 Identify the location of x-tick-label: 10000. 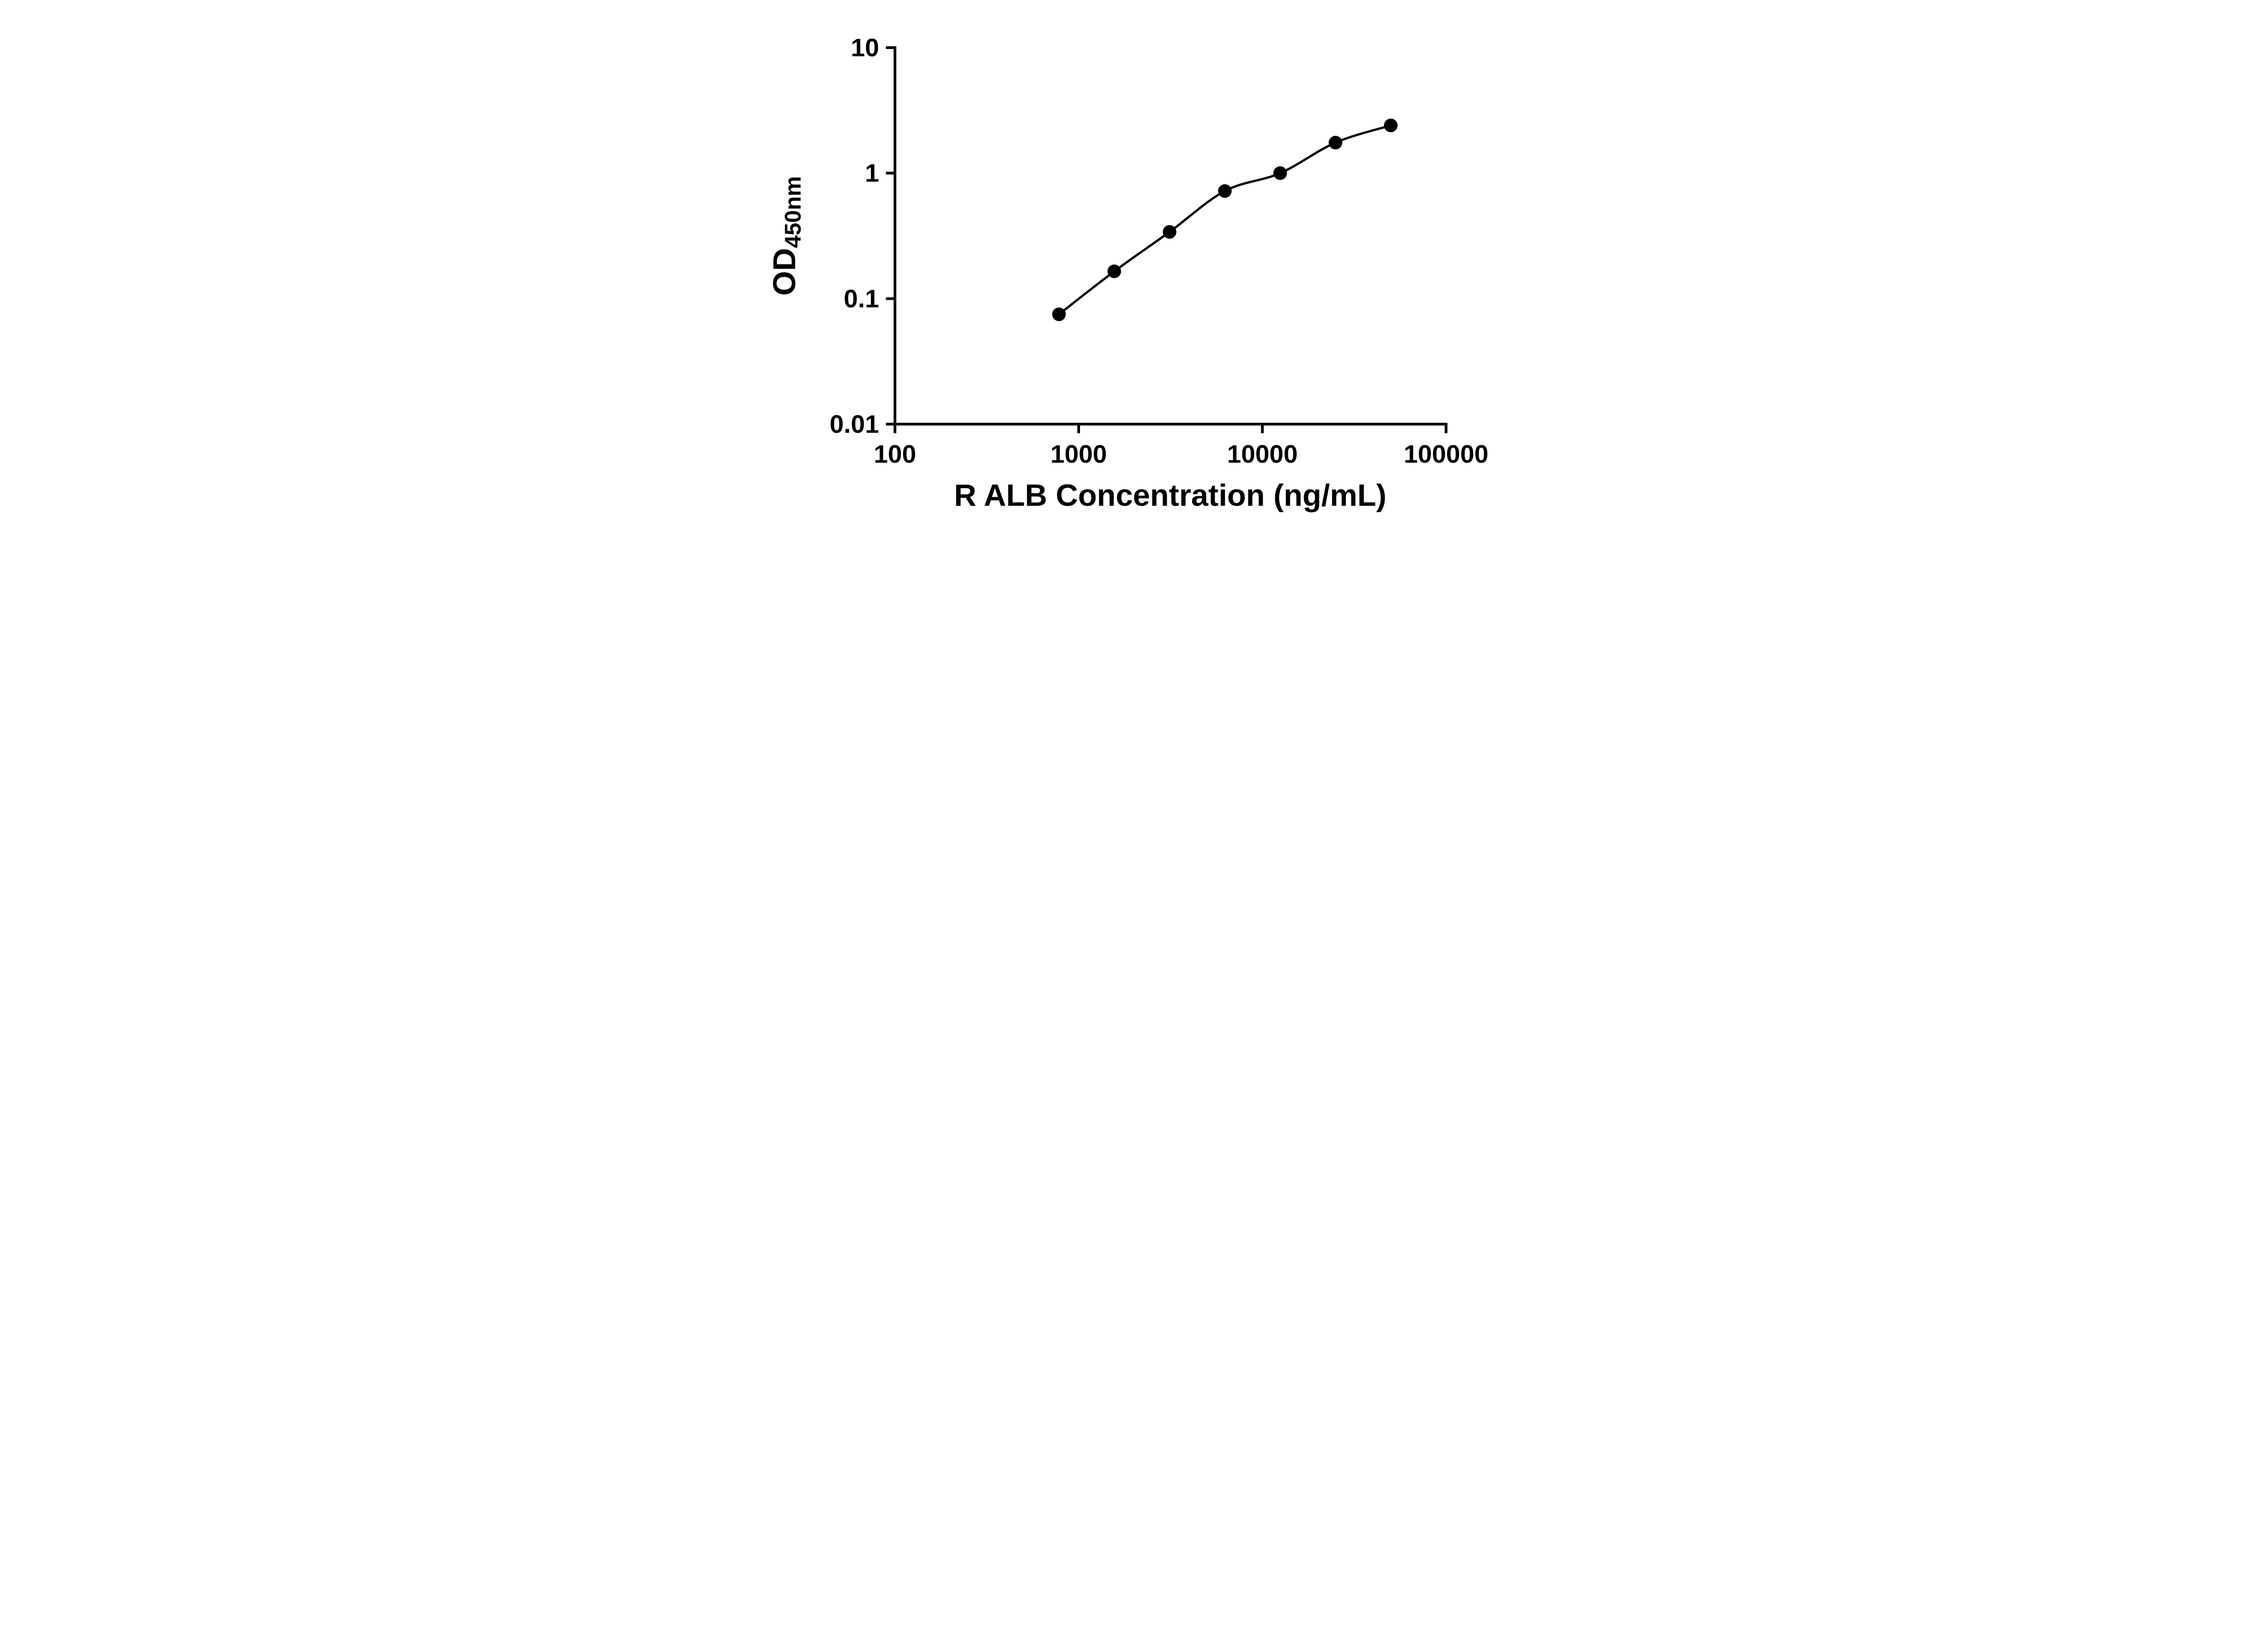
(1263, 454).